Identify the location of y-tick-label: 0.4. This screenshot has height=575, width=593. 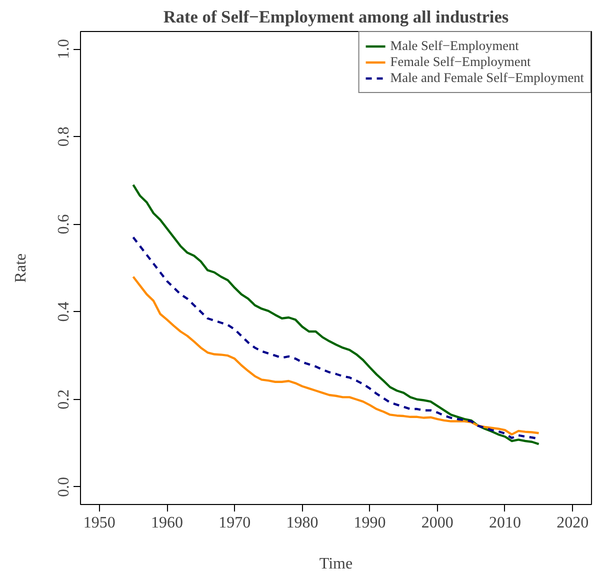
(64, 312).